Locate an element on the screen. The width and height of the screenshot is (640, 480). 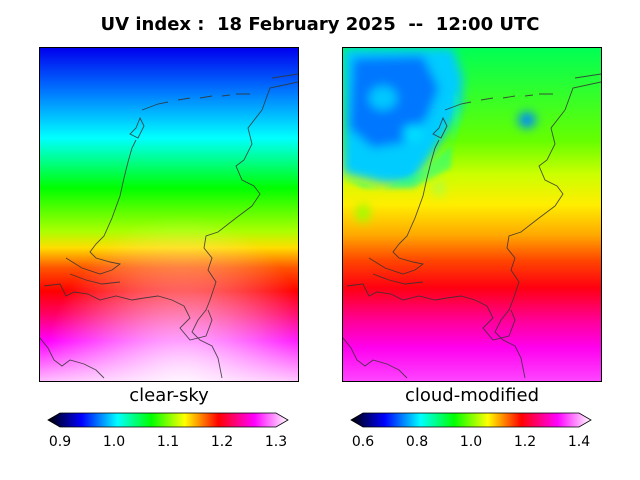
colorbar-clear-sky is located at coordinates (168, 420).